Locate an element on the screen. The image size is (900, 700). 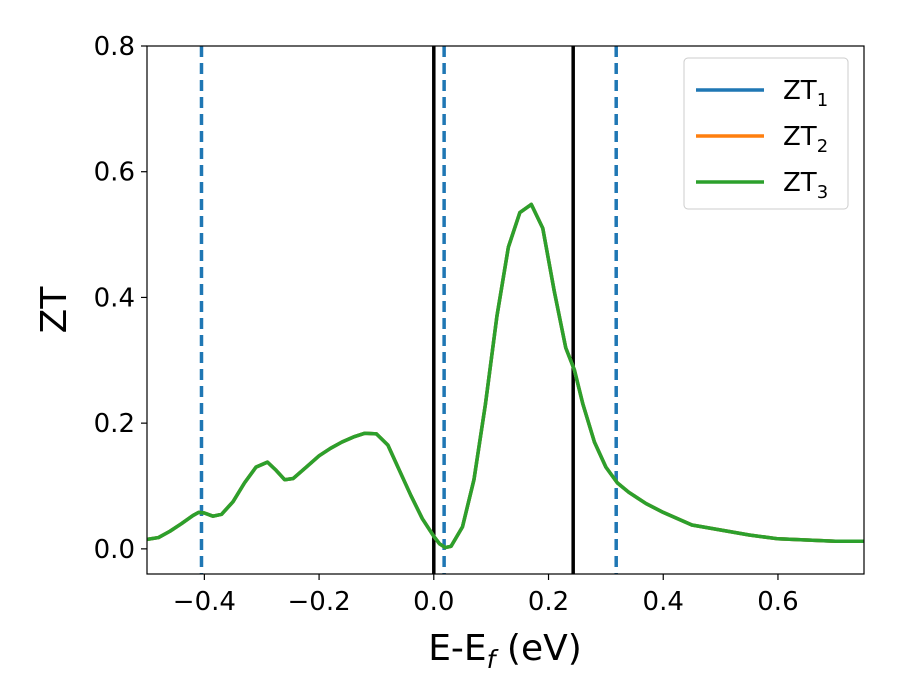
x-axis-label: E-Ef (eV) is located at coordinates (505, 651).